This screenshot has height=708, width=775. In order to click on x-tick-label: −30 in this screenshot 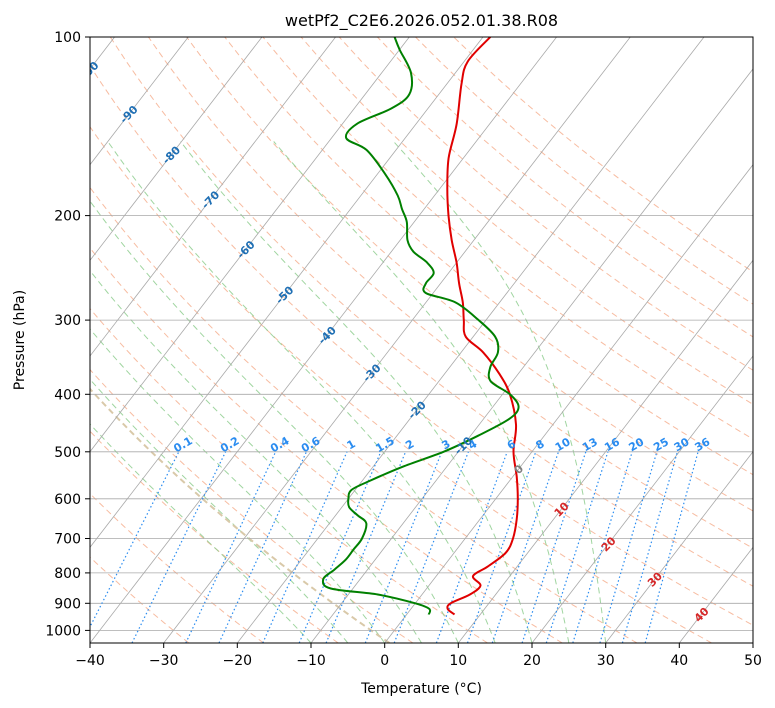, I will do `click(164, 661)`.